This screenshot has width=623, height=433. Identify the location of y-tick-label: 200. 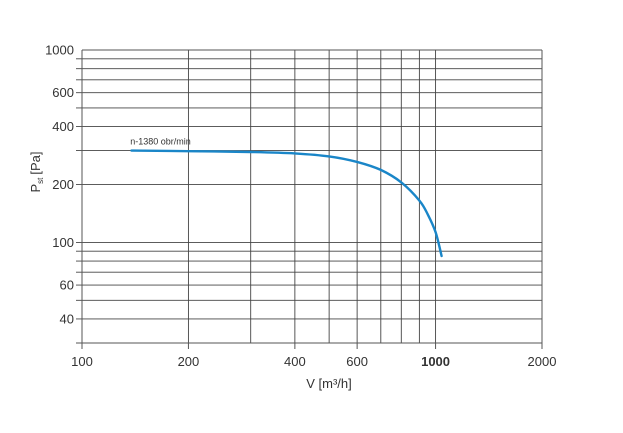
(63, 184).